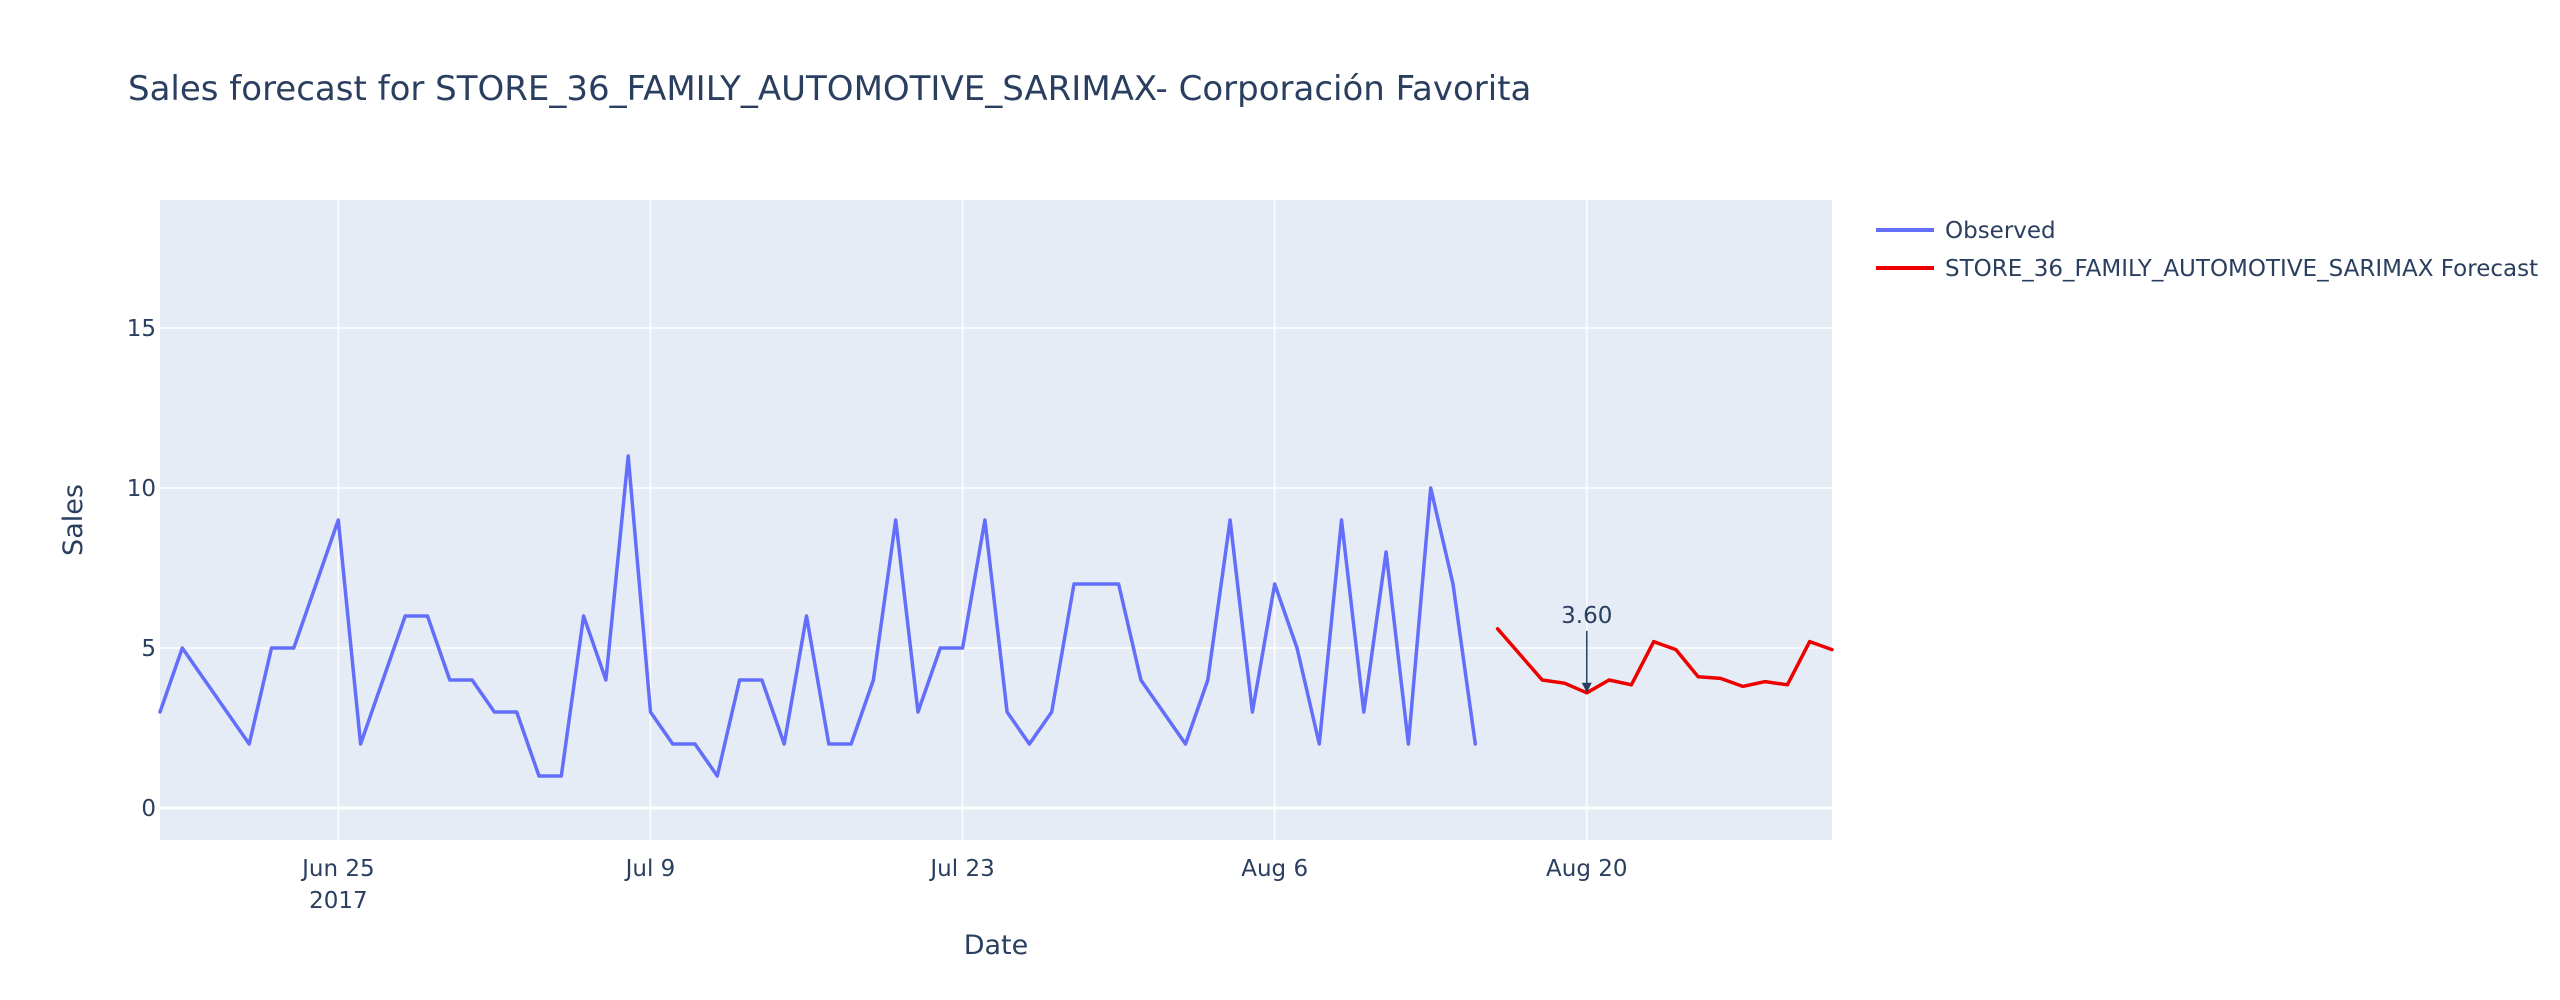  I want to click on y-tick-label: 0, so click(148, 809).